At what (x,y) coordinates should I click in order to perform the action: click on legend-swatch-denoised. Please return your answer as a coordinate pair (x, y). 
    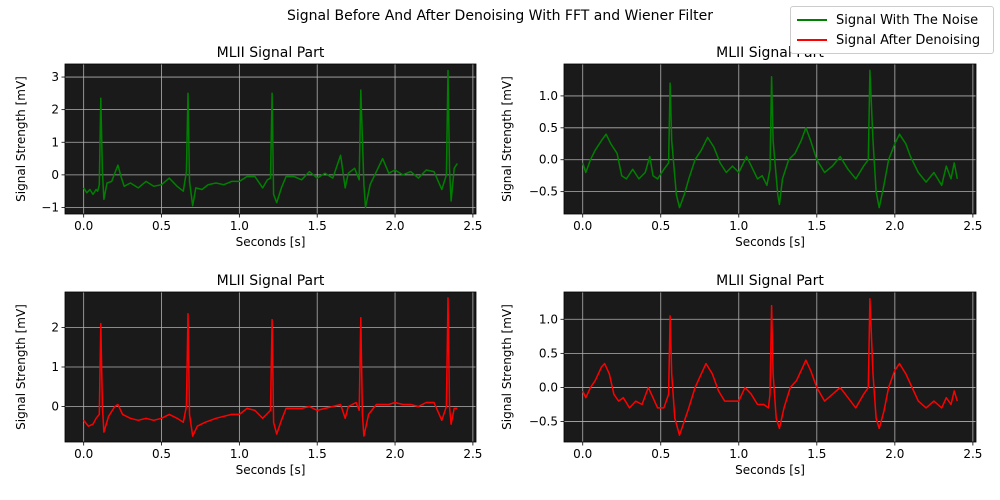
    Looking at the image, I should click on (812, 40).